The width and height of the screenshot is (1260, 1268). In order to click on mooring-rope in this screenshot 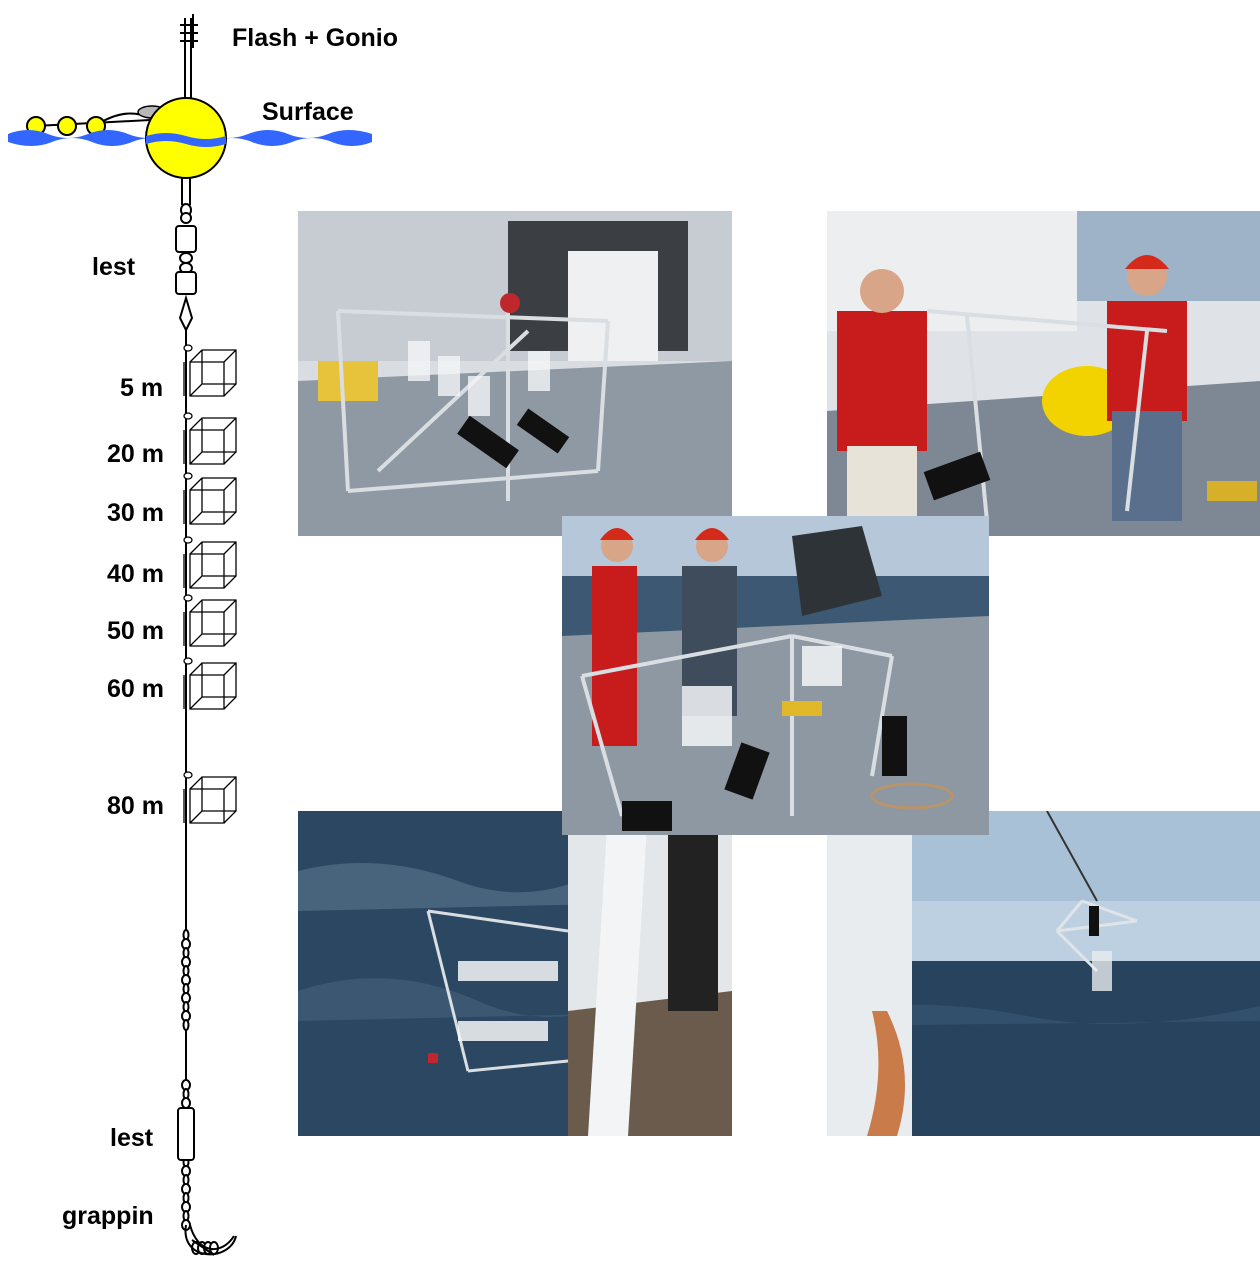, I will do `click(186, 689)`.